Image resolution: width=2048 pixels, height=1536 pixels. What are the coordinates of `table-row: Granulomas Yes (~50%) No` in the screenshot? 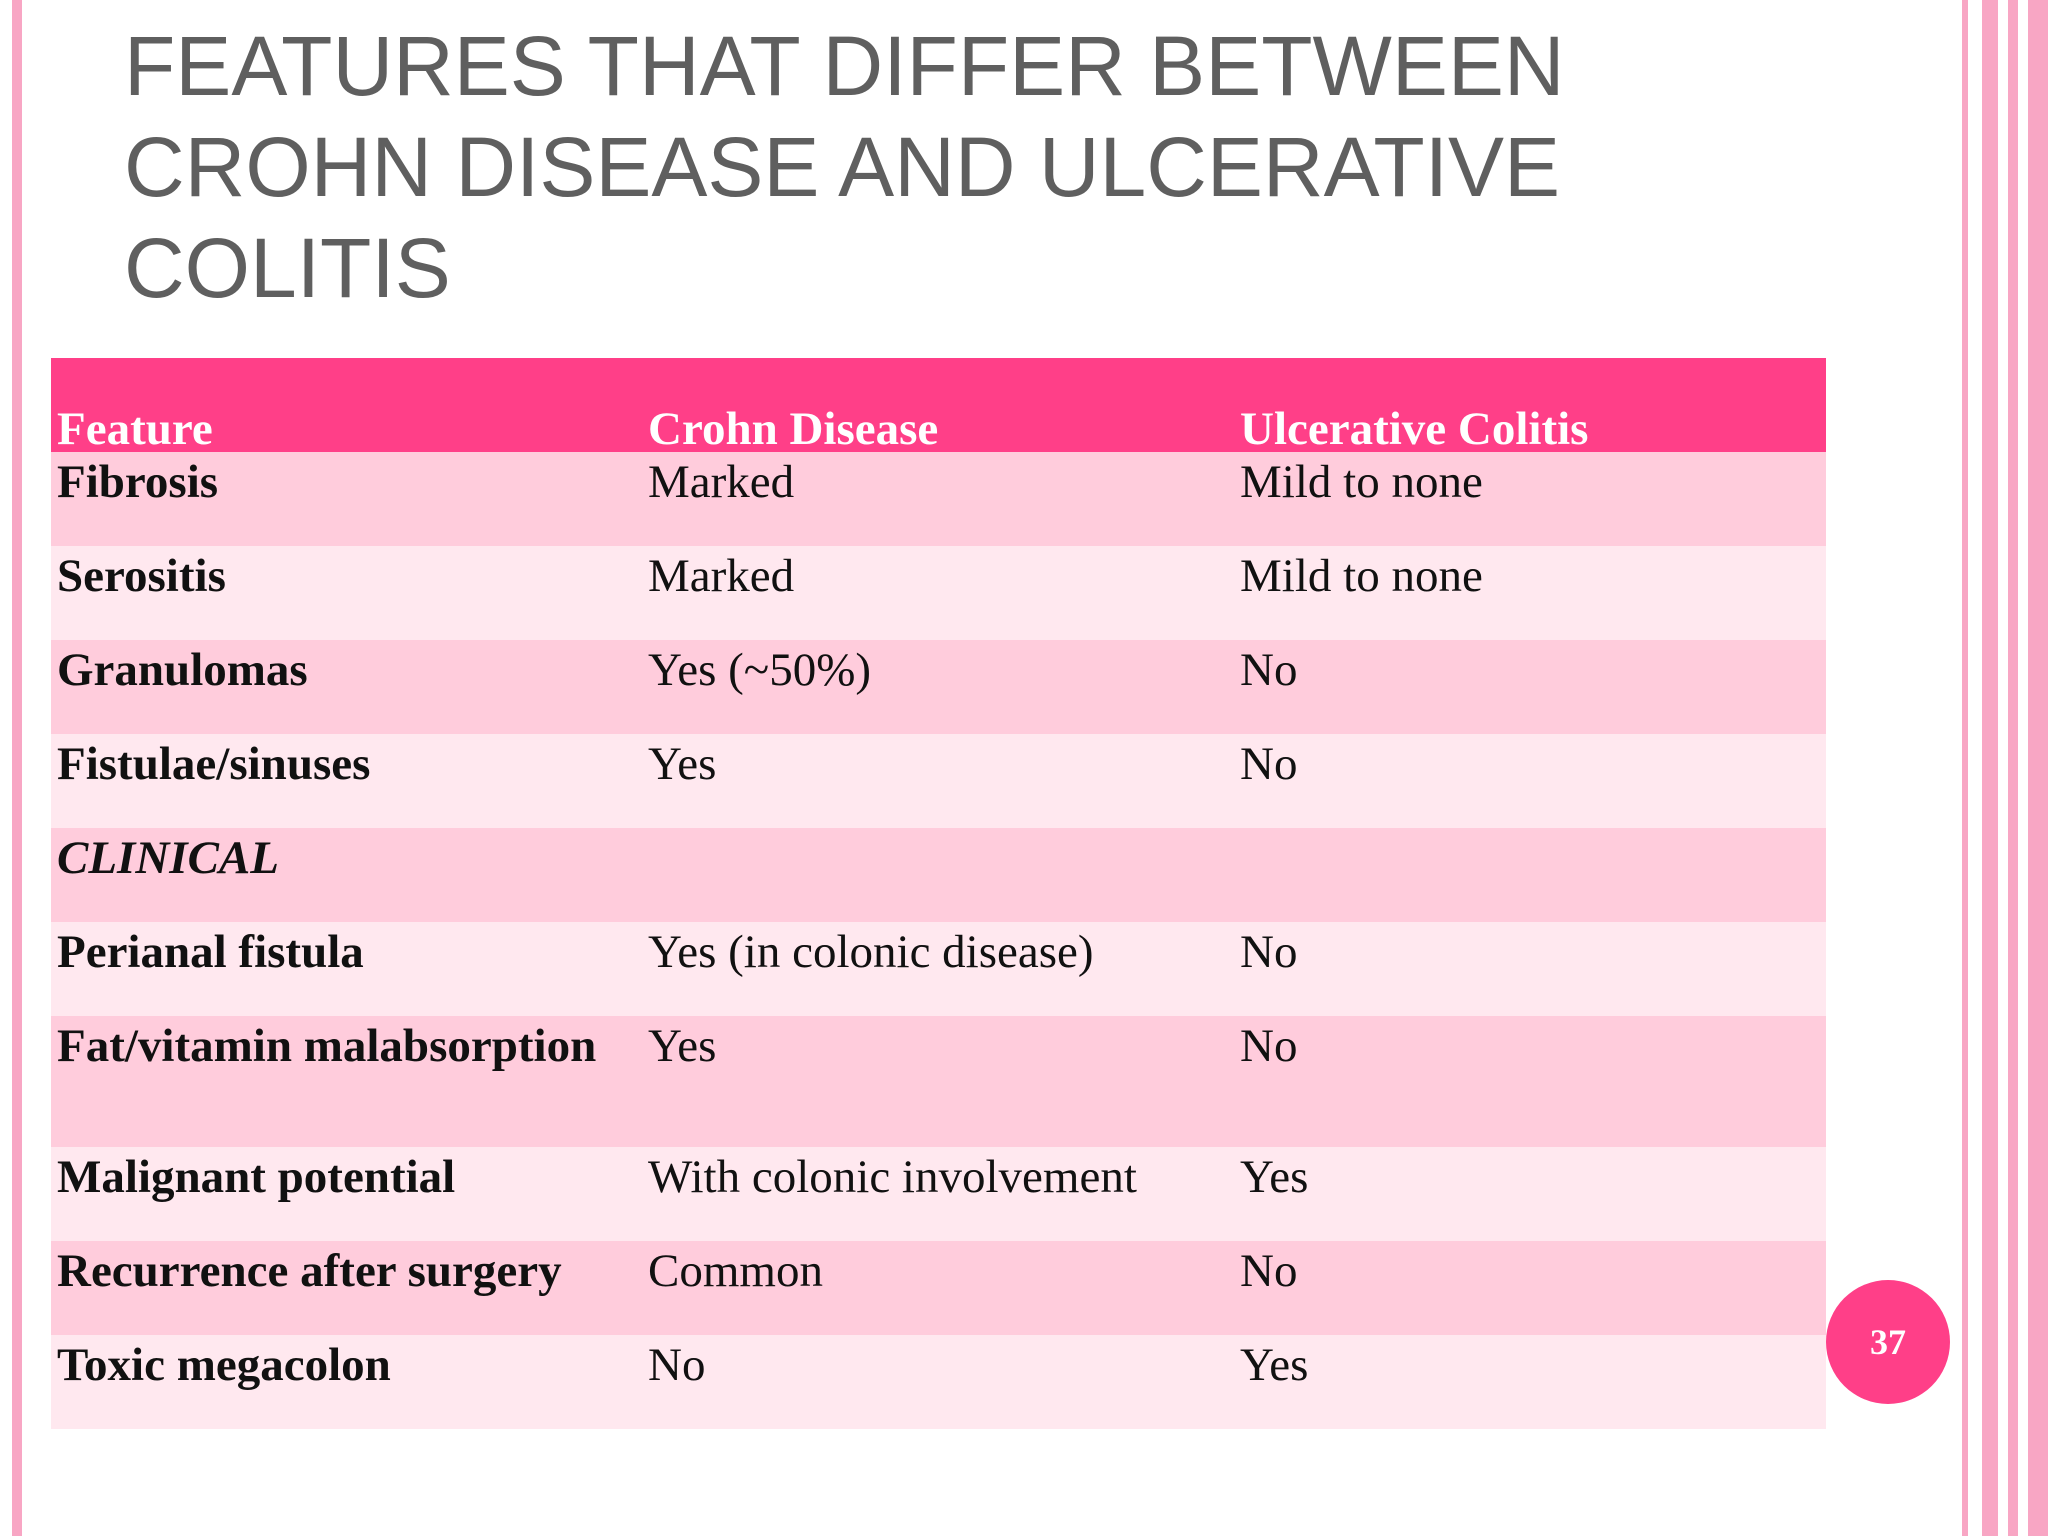 It's located at (938, 687).